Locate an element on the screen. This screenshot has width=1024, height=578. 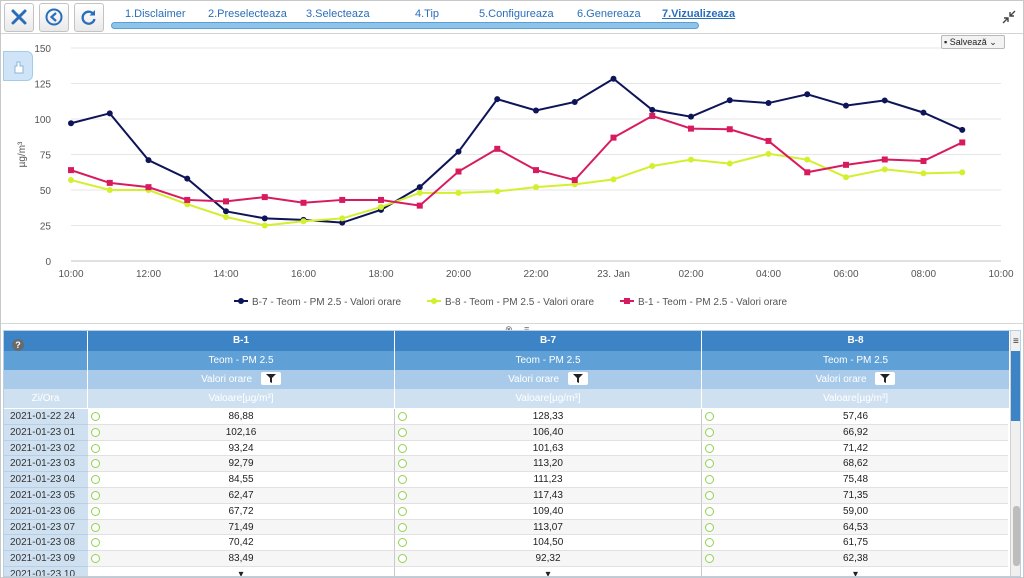
value-cell: 83,49 is located at coordinates (241, 559).